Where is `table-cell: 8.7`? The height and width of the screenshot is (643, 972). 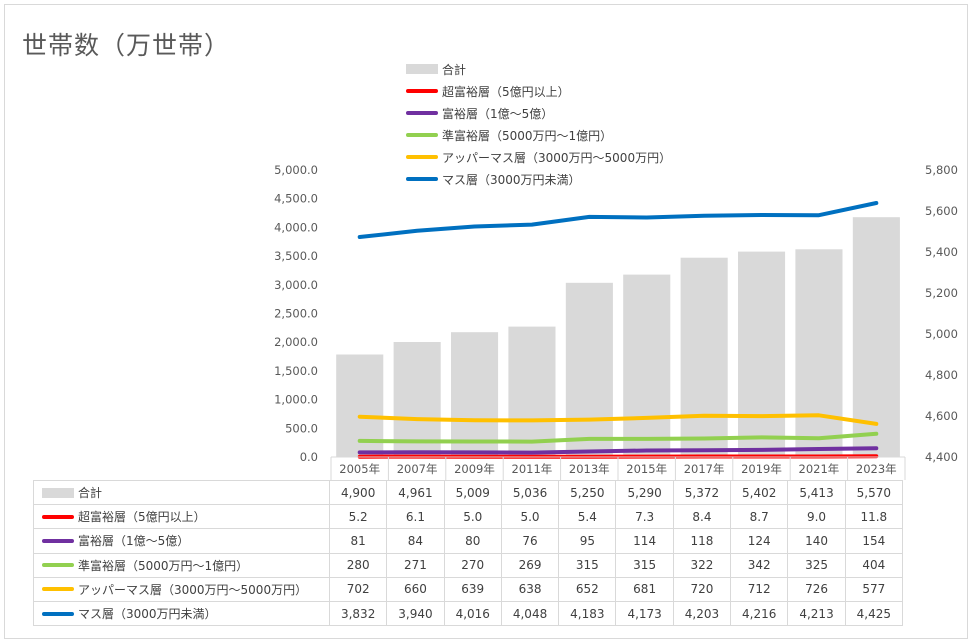
table-cell: 8.7 is located at coordinates (759, 517).